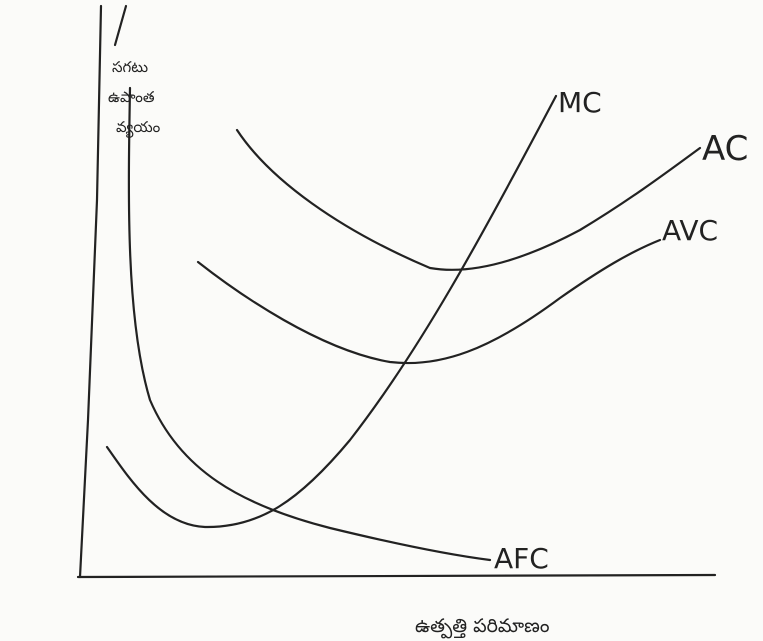 This screenshot has height=641, width=763. Describe the element at coordinates (690, 230) in the screenshot. I see `avc-label: AVC` at that location.